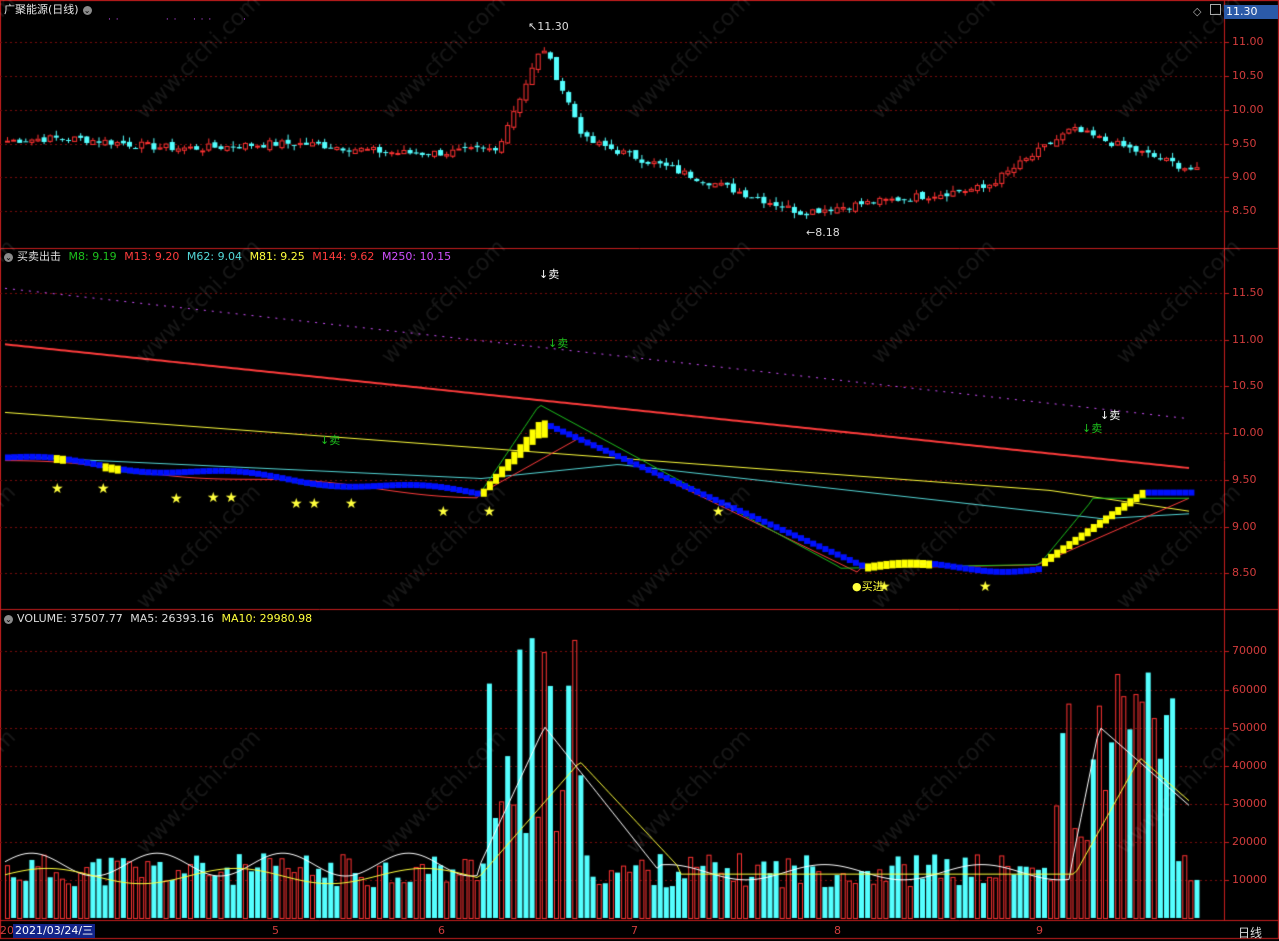 The height and width of the screenshot is (941, 1279). Describe the element at coordinates (177, 20) in the screenshot. I see `m250-dots-markers: · · · · · · · ·` at that location.